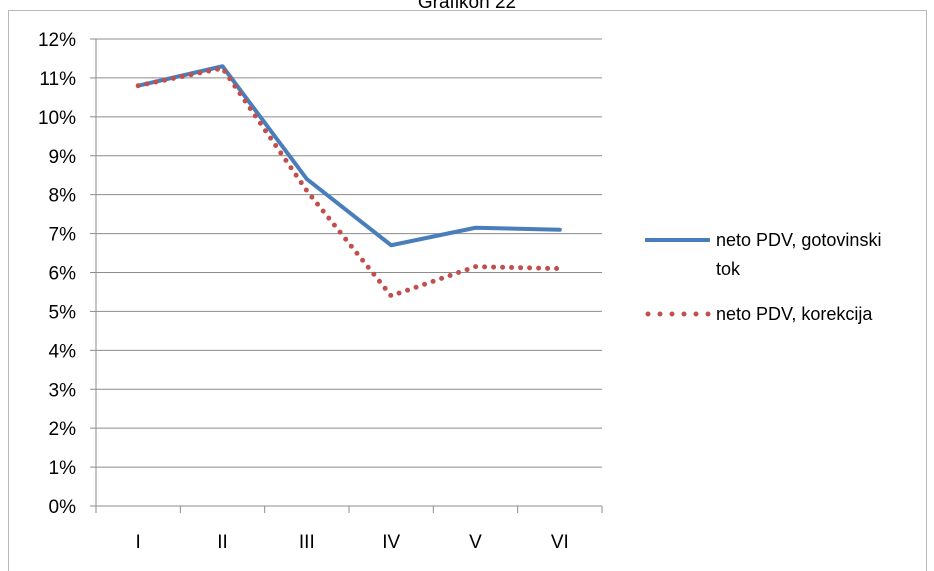  What do you see at coordinates (57, 79) in the screenshot?
I see `y-tick-label: 11%` at bounding box center [57, 79].